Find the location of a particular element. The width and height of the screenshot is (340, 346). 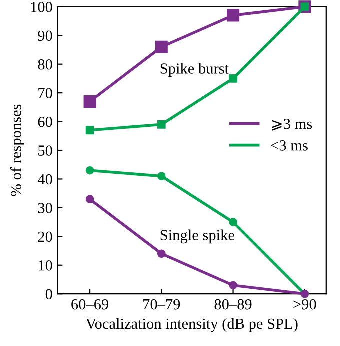

y-tick-label: 80 is located at coordinates (45, 64).